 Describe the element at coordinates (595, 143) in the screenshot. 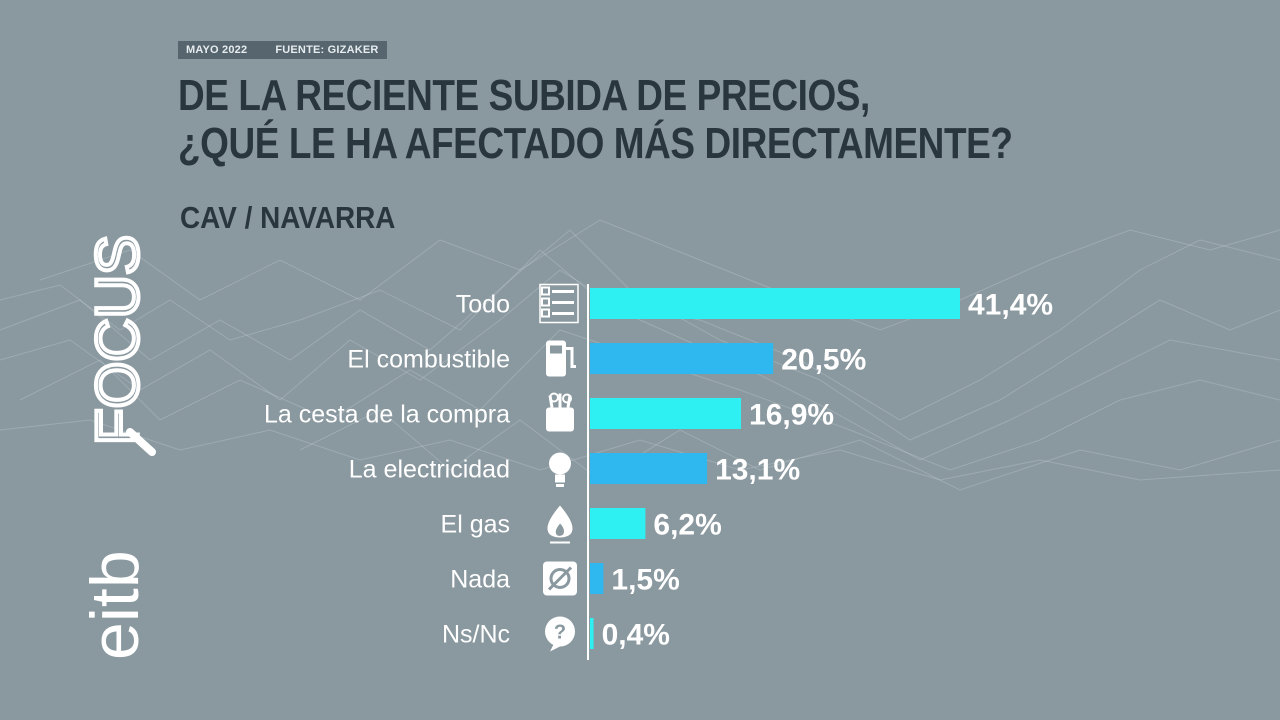

I see `title-line-2: ¿QUÉ LE HA AFECTADO MÁS DIRECTAMENTE?` at that location.